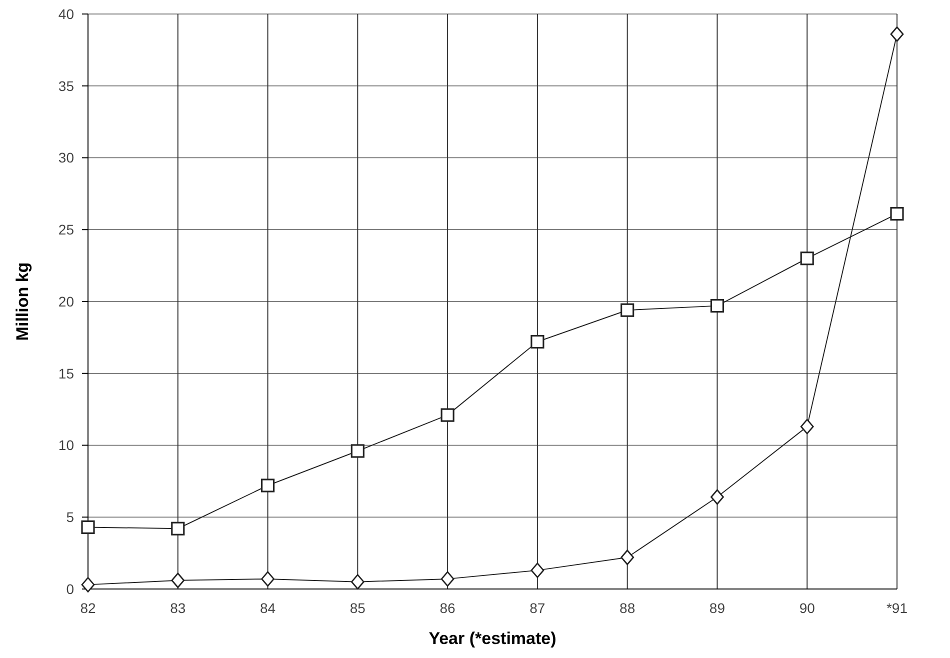  What do you see at coordinates (66, 301) in the screenshot?
I see `y-tick-label: 20` at bounding box center [66, 301].